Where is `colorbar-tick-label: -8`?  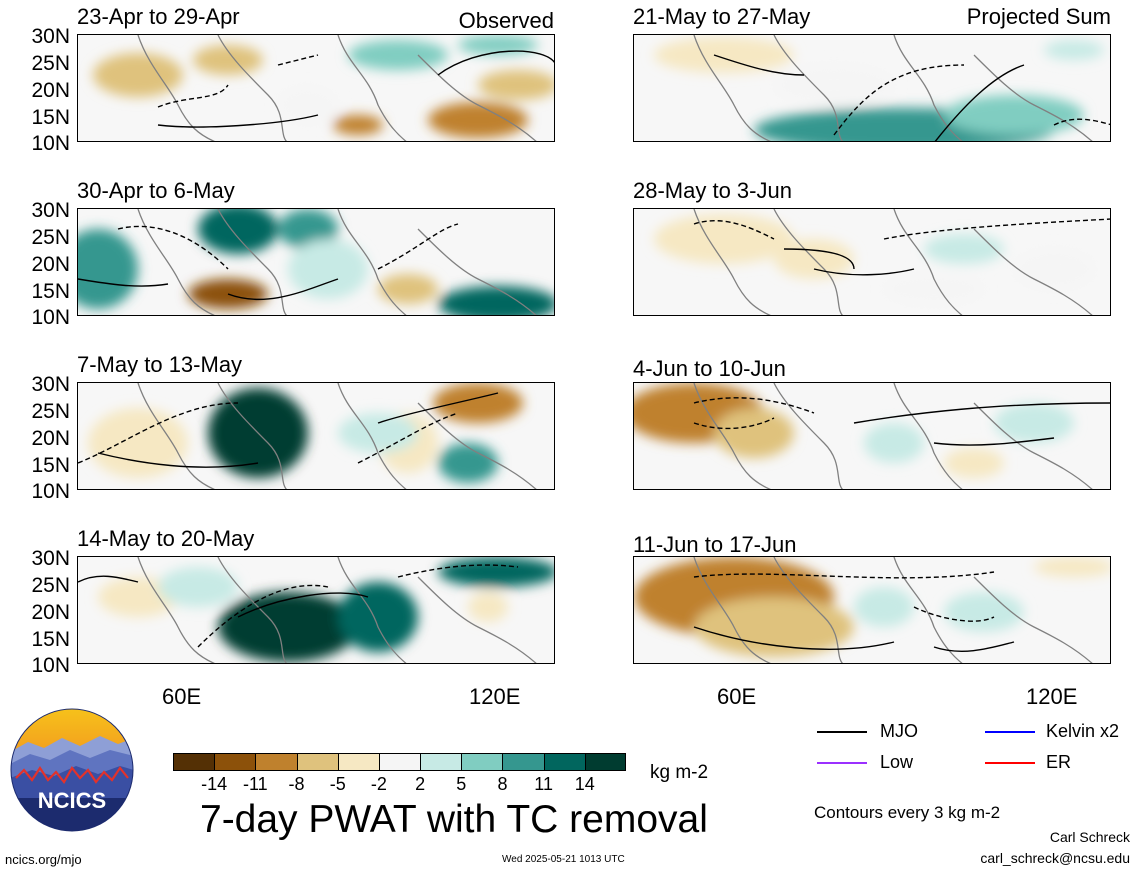 colorbar-tick-label: -8 is located at coordinates (296, 784).